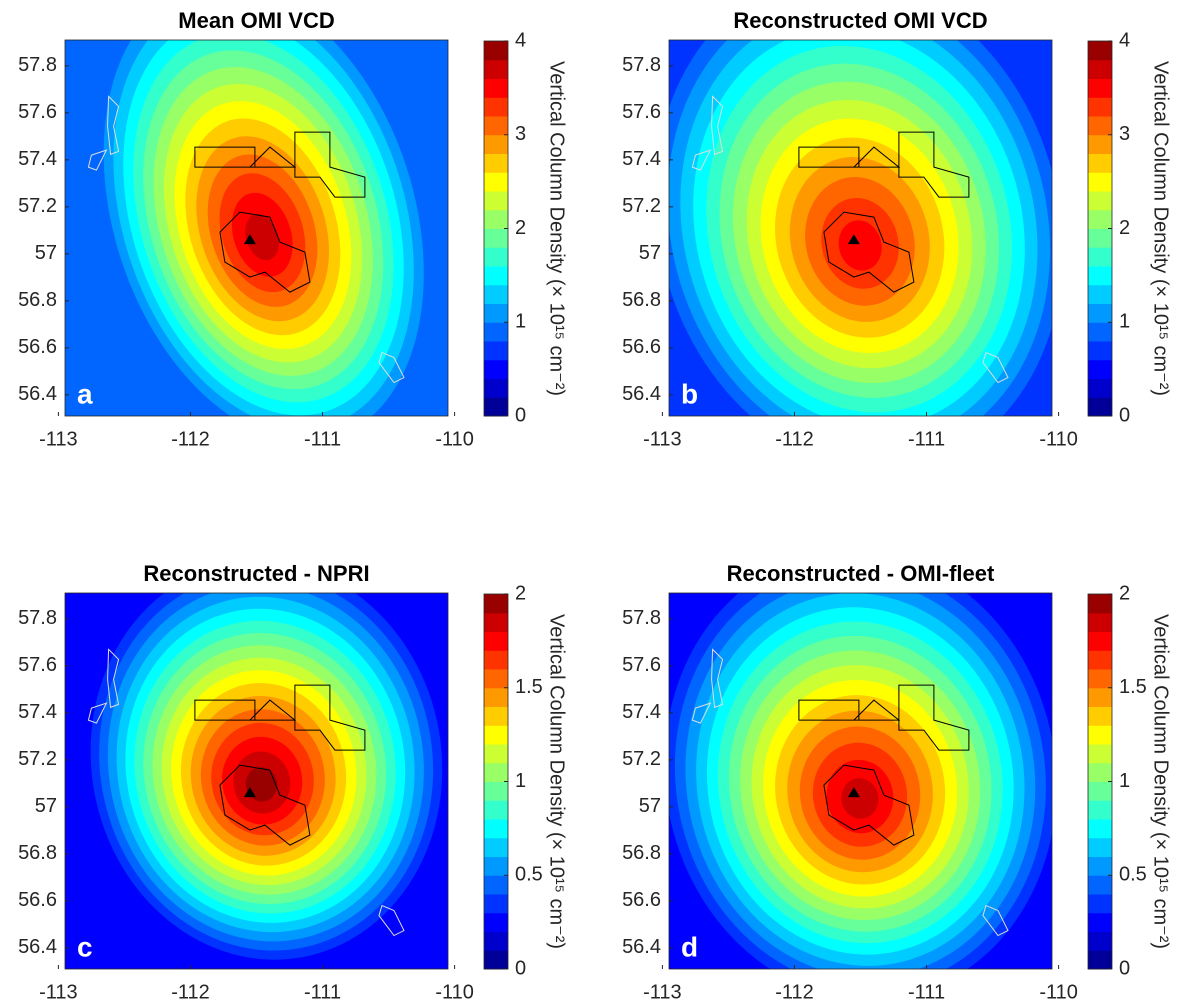 The width and height of the screenshot is (1185, 1004). What do you see at coordinates (689, 946) in the screenshot?
I see `panel-label: d` at bounding box center [689, 946].